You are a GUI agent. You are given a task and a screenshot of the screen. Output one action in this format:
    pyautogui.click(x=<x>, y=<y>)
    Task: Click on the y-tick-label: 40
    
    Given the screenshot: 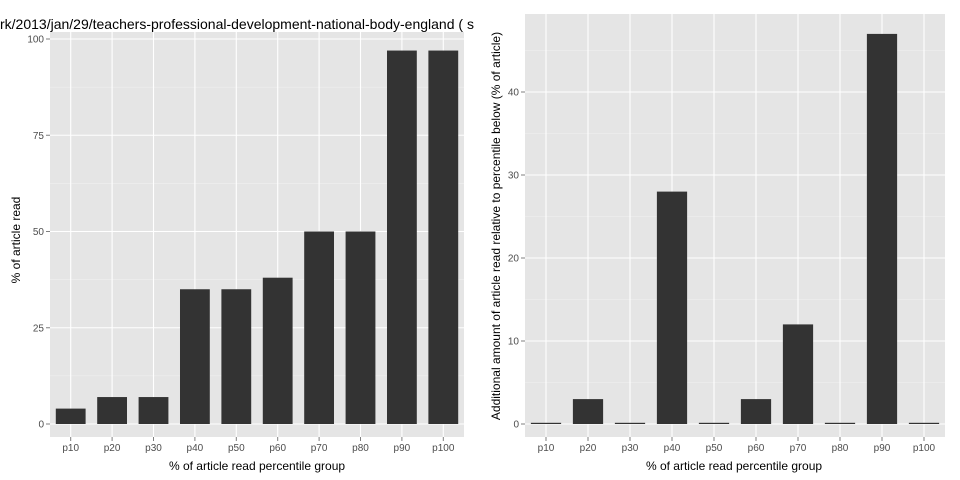 What is the action you would take?
    pyautogui.click(x=514, y=93)
    